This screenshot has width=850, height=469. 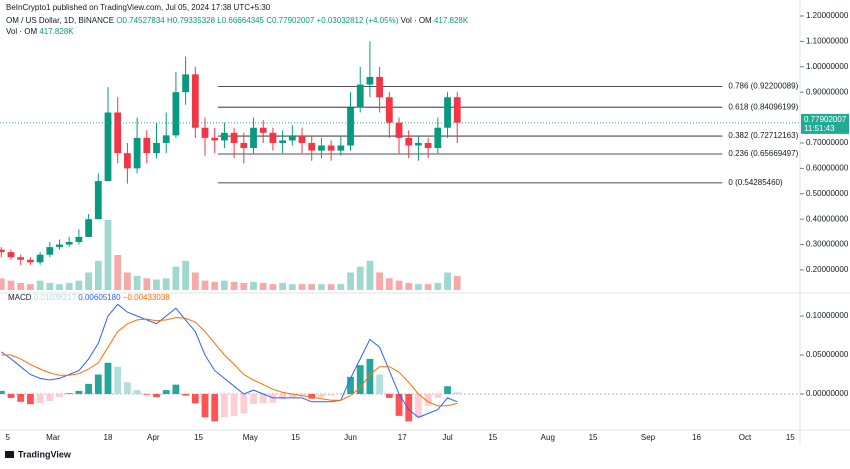 I want to click on fib-label: 0.236 (0.65669497), so click(x=763, y=153).